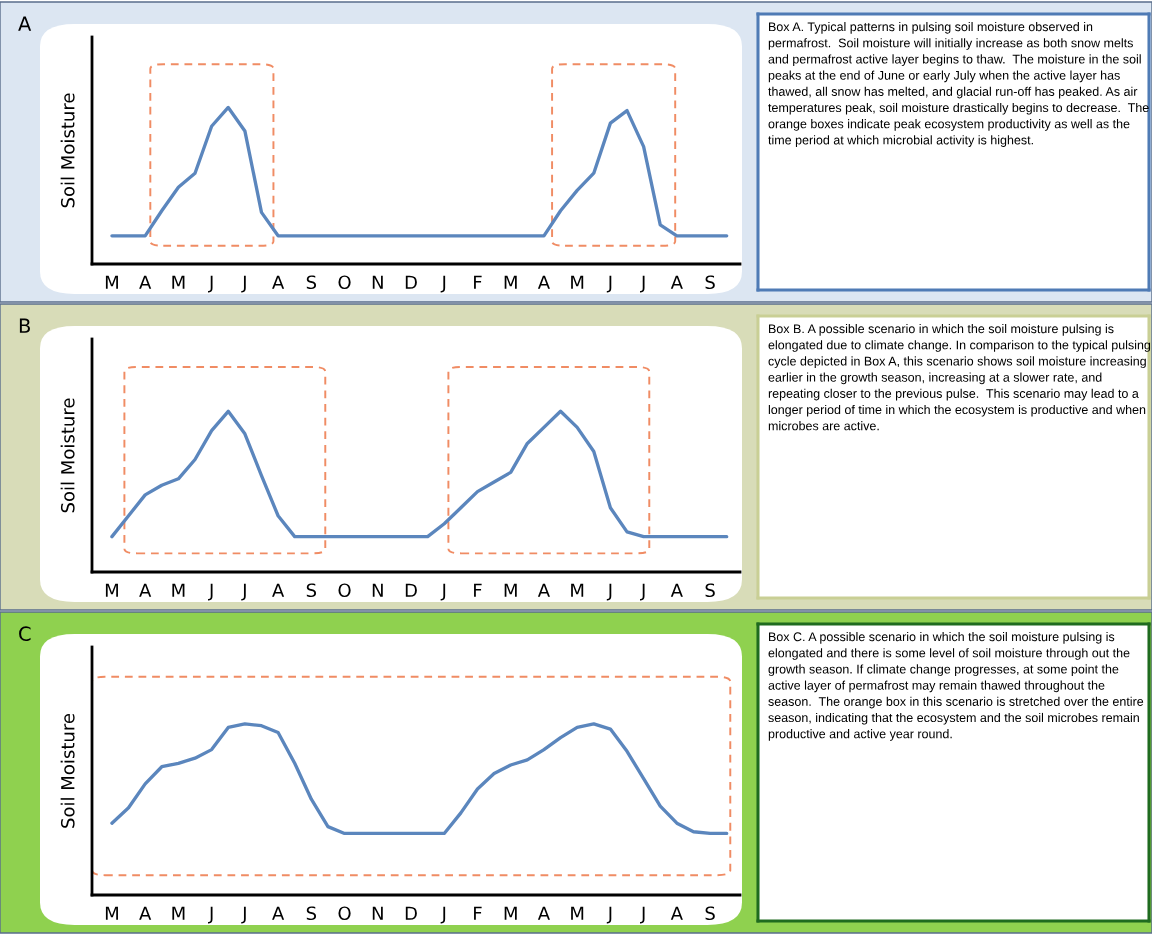  Describe the element at coordinates (25, 634) in the screenshot. I see `chart-title: C` at that location.